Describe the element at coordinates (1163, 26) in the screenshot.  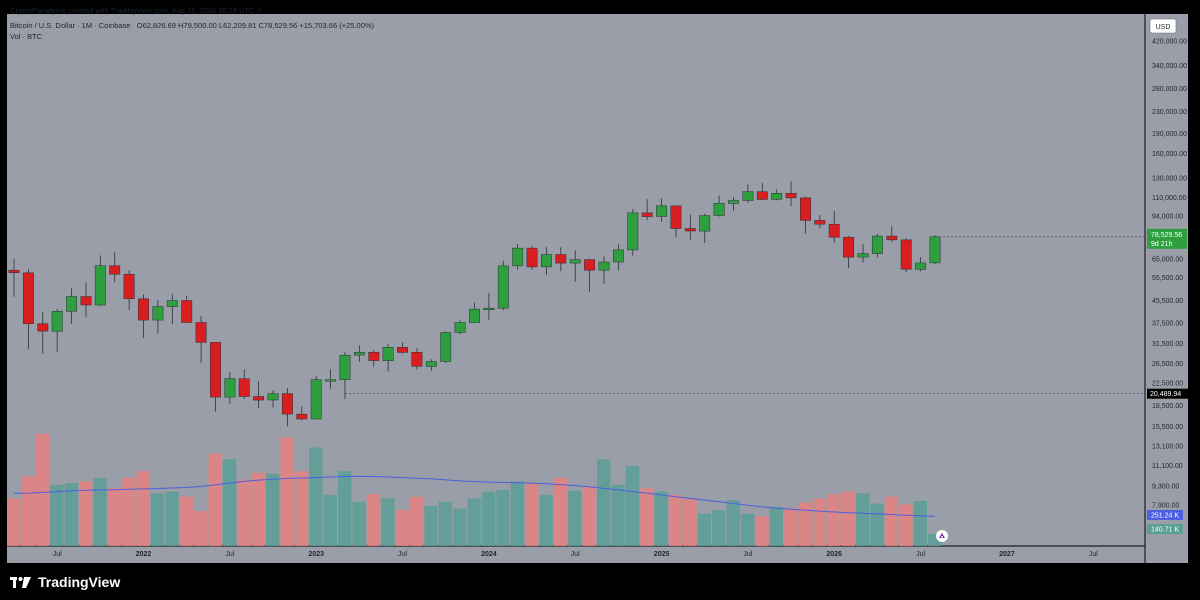
I see `currency-button: USD` at that location.